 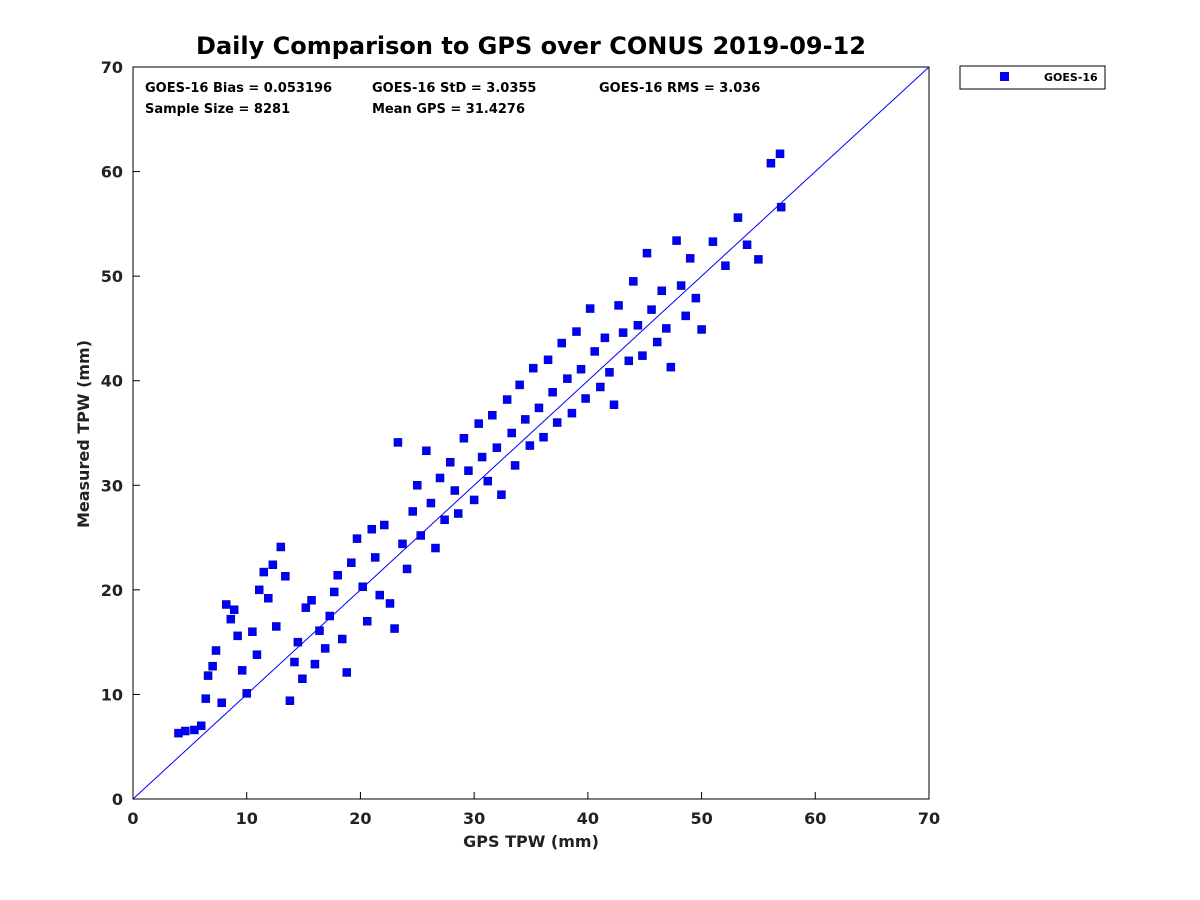 What do you see at coordinates (112, 381) in the screenshot?
I see `y-tick-label: 40` at bounding box center [112, 381].